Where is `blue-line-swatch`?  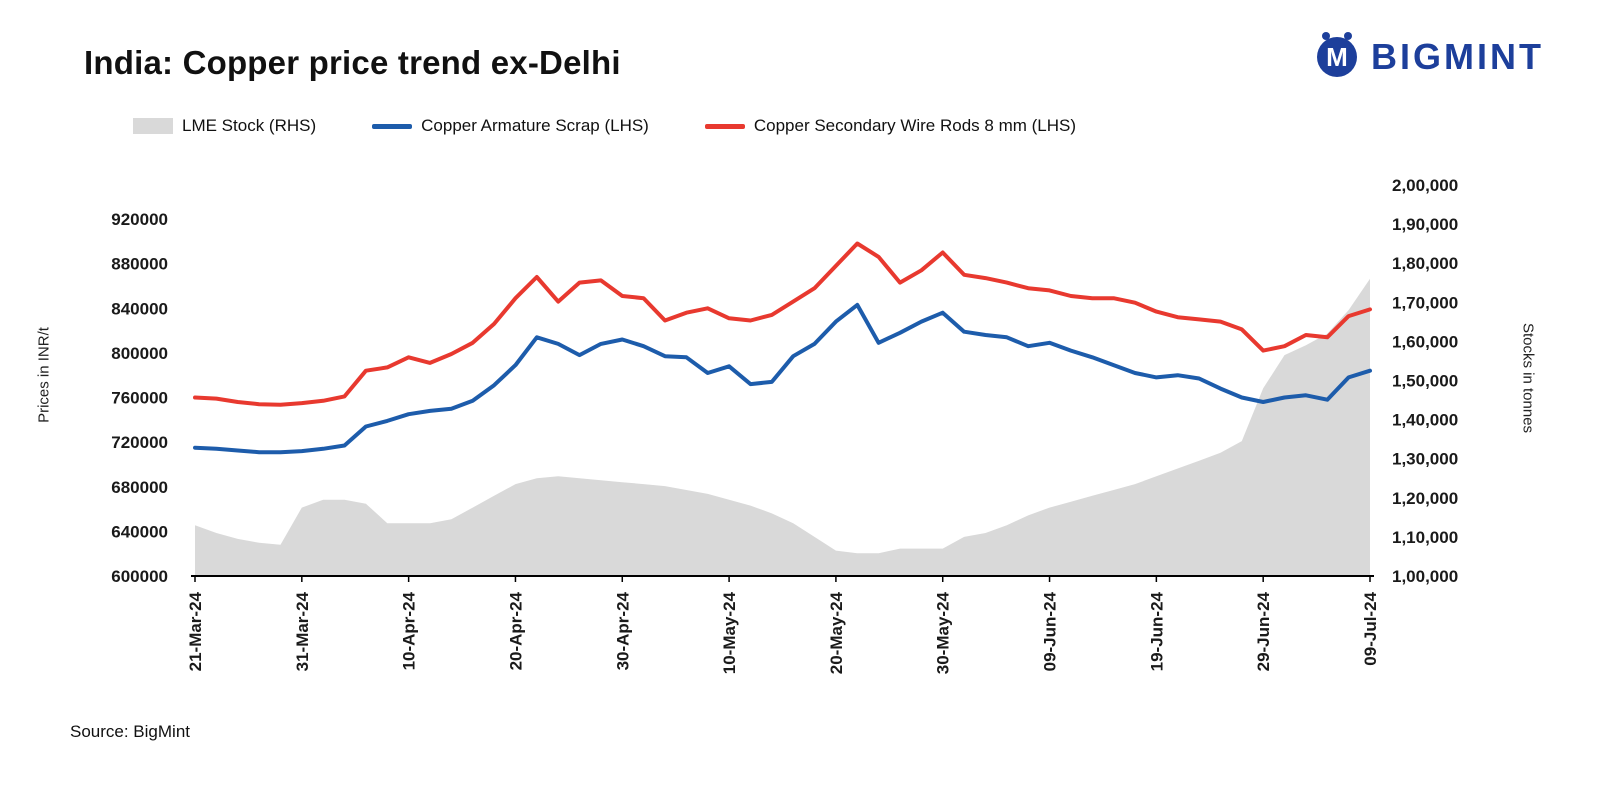 blue-line-swatch is located at coordinates (392, 126).